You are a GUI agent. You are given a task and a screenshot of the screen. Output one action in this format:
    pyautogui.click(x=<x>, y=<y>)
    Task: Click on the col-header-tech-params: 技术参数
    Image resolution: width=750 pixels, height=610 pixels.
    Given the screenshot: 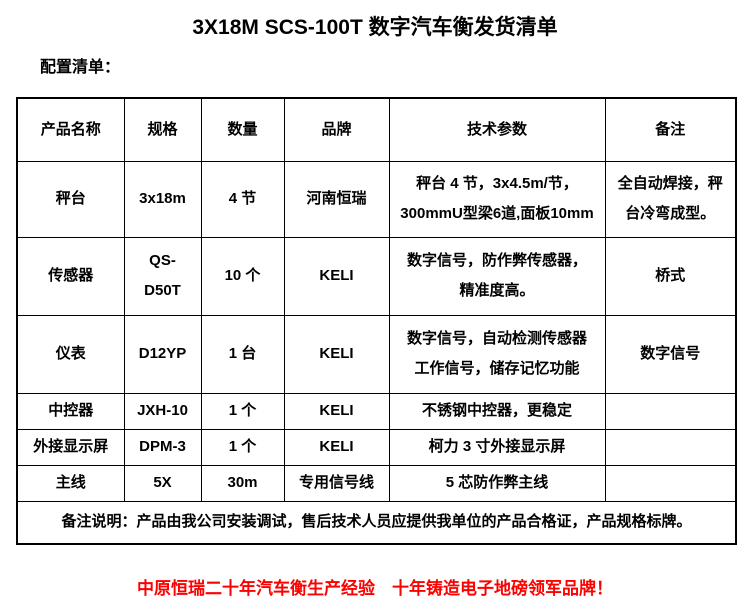 What is the action you would take?
    pyautogui.click(x=497, y=129)
    